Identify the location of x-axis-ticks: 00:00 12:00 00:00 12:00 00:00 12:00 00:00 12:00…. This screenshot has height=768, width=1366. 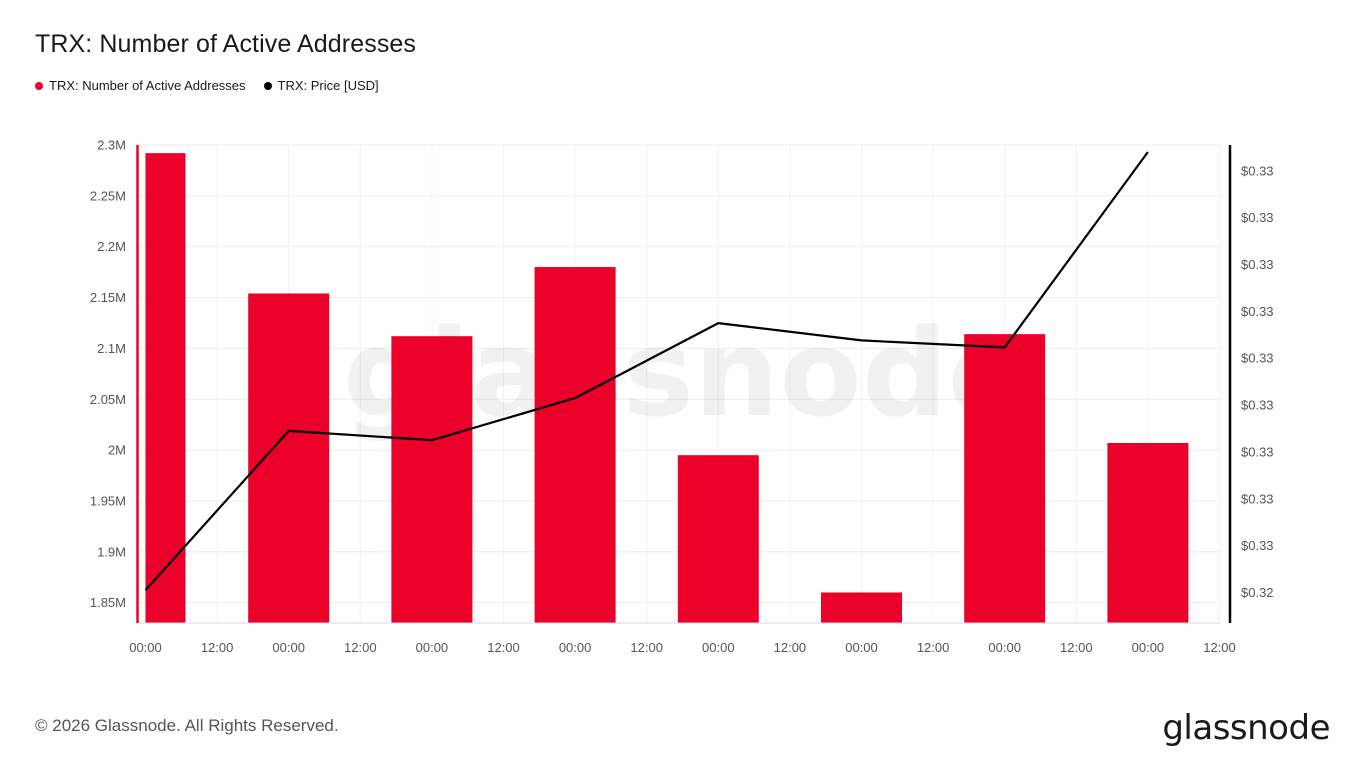
(682, 647).